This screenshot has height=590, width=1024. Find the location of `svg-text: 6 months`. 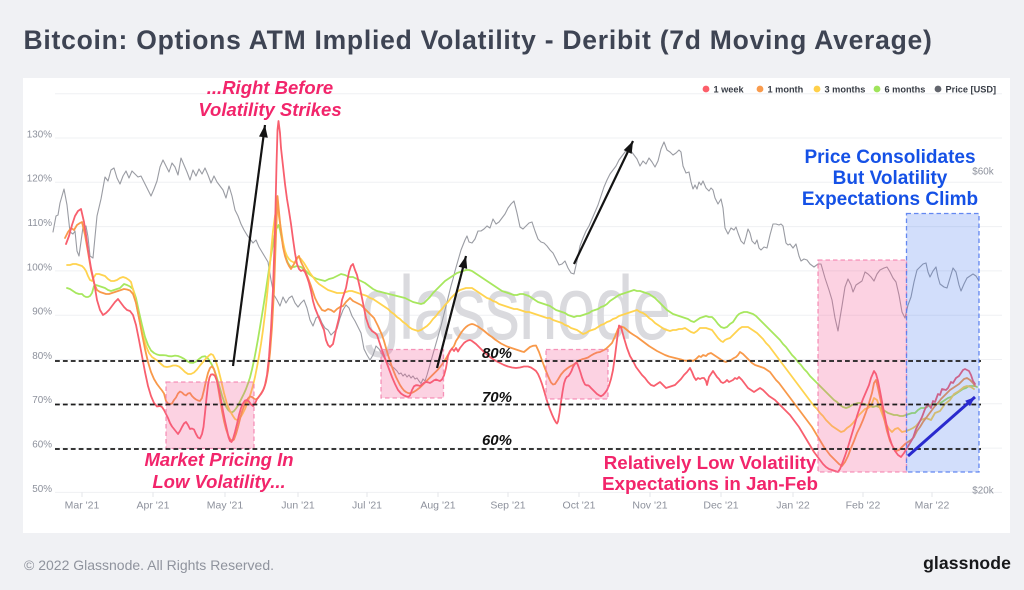

svg-text: 6 months is located at coordinates (905, 89).